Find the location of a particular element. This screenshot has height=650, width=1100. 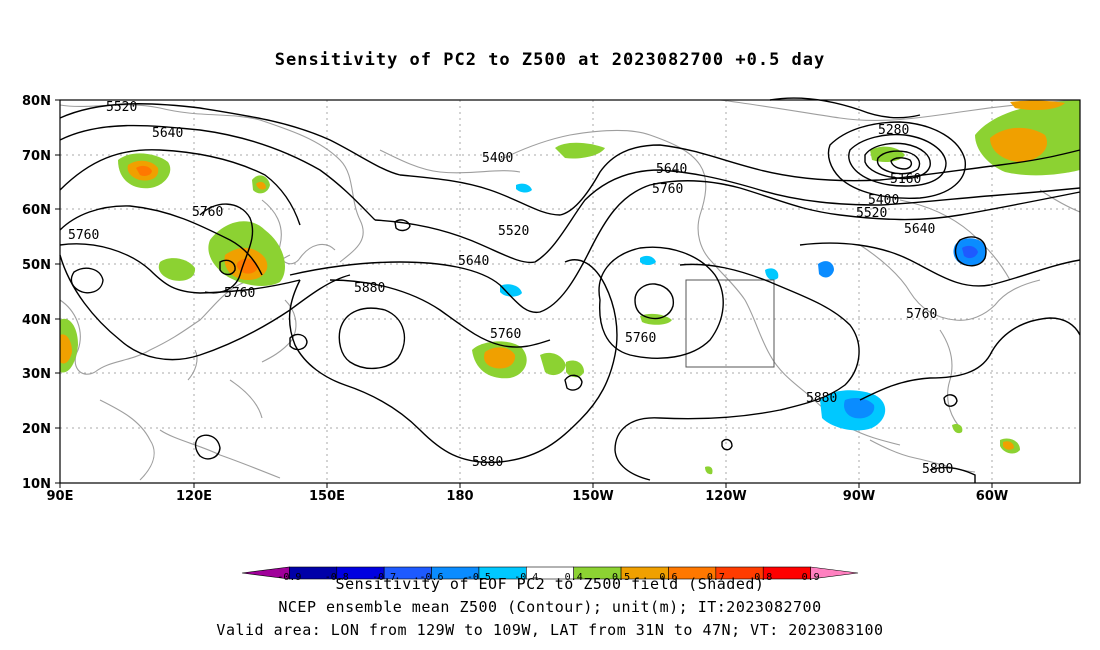

lon-label: 150E is located at coordinates (327, 496).